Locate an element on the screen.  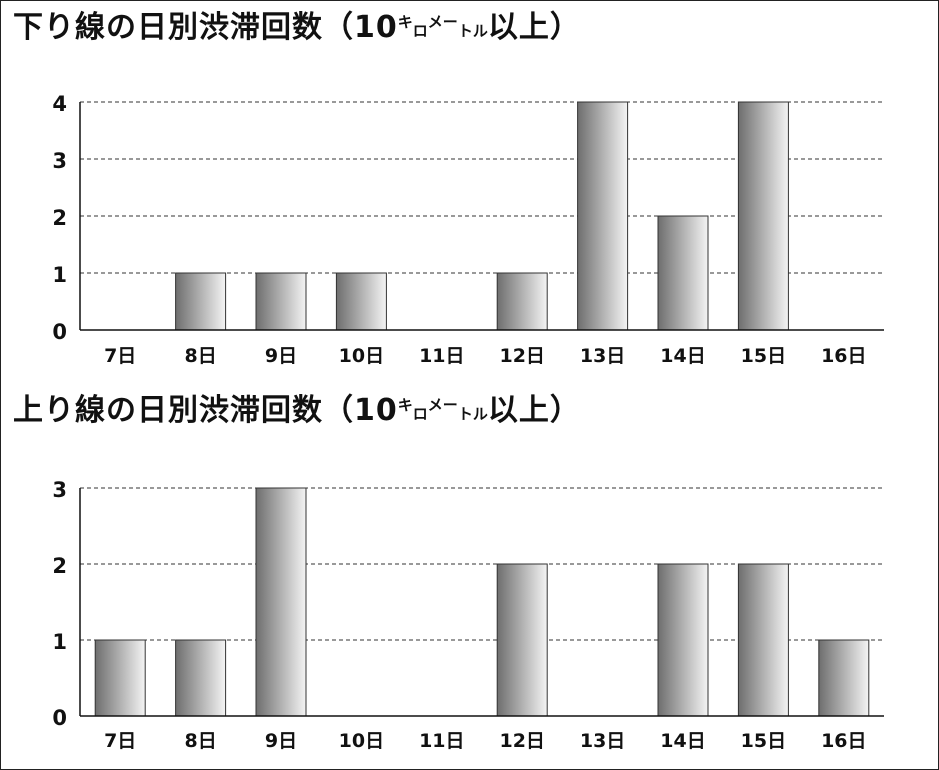
x-tick-label-down-8日: 8日 is located at coordinates (200, 356).